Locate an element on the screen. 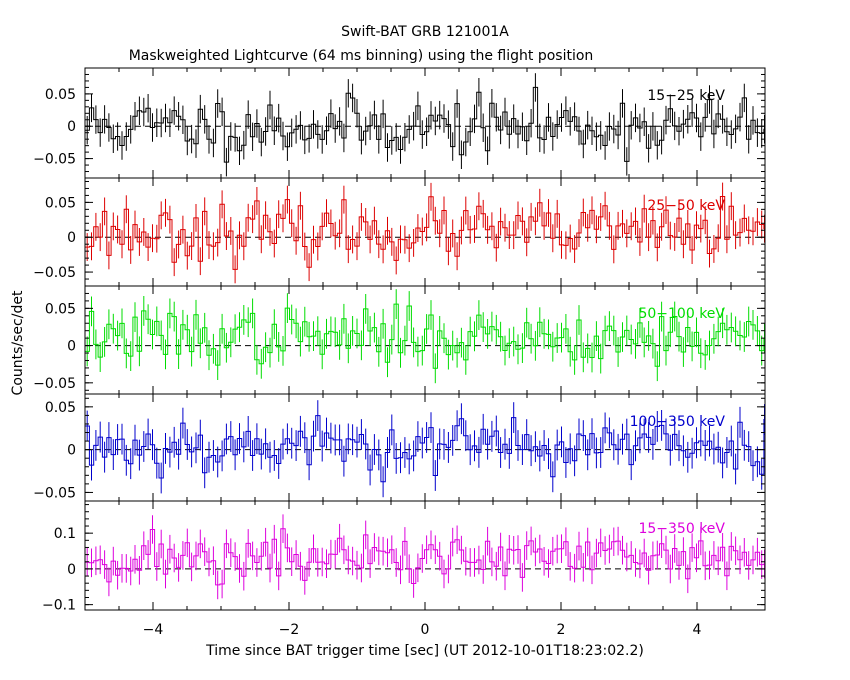 This screenshot has width=850, height=680. band-label: 15−350 keV is located at coordinates (681, 529).